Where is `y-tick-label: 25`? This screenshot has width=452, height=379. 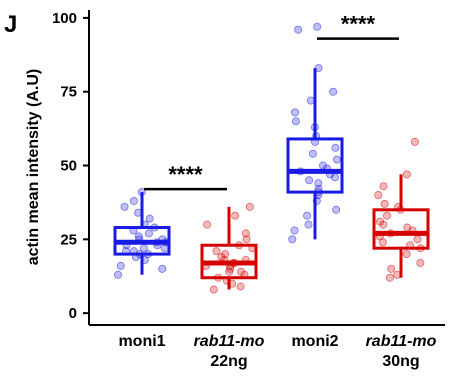
y-tick-label: 25 is located at coordinates (68, 239).